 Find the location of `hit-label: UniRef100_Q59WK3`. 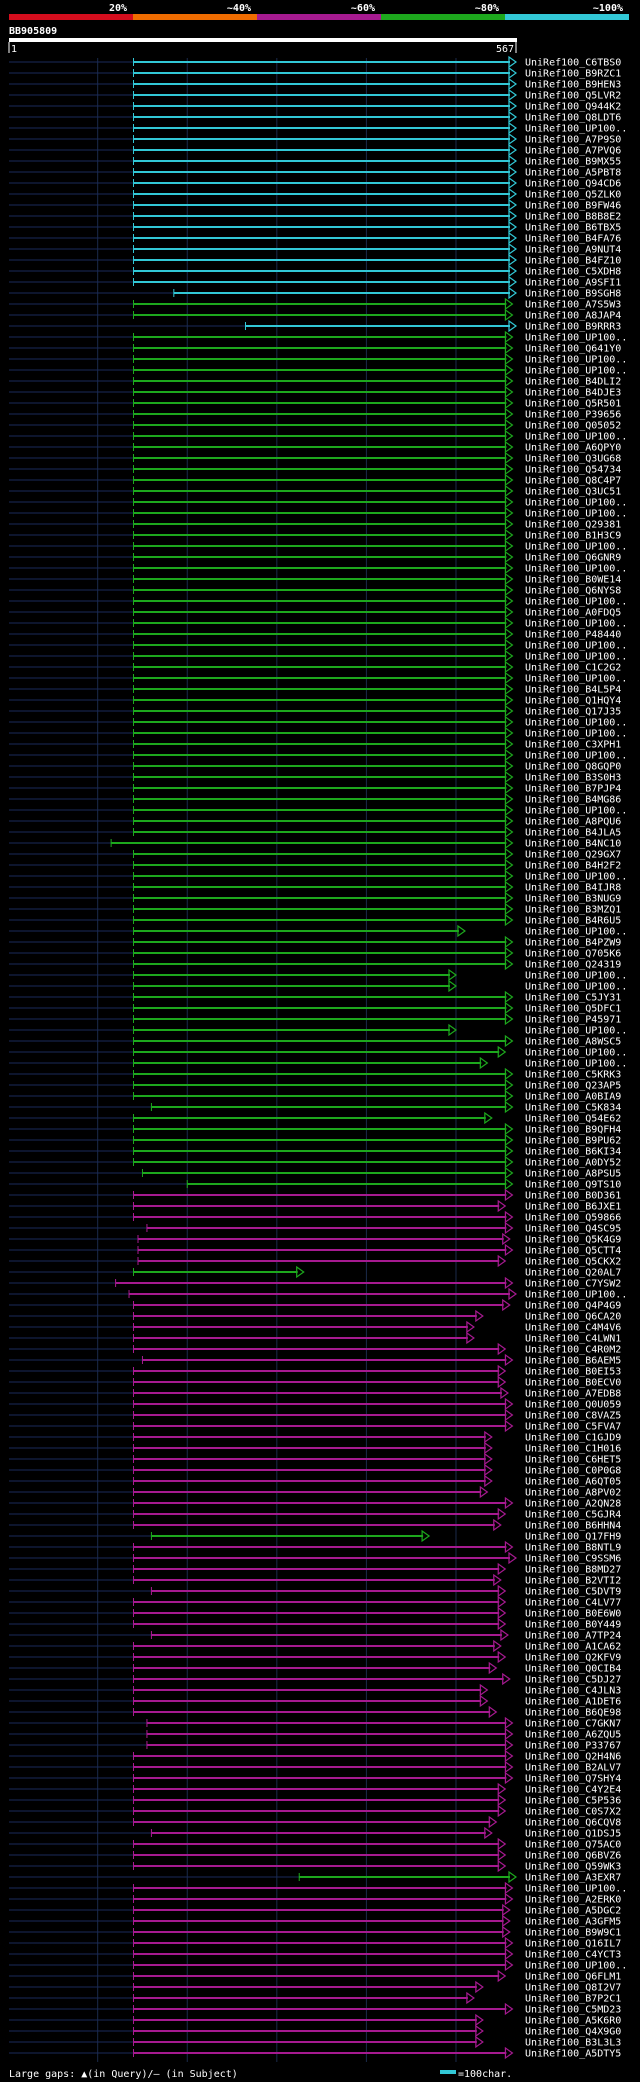

hit-label: UniRef100_Q59WK3 is located at coordinates (573, 1867).